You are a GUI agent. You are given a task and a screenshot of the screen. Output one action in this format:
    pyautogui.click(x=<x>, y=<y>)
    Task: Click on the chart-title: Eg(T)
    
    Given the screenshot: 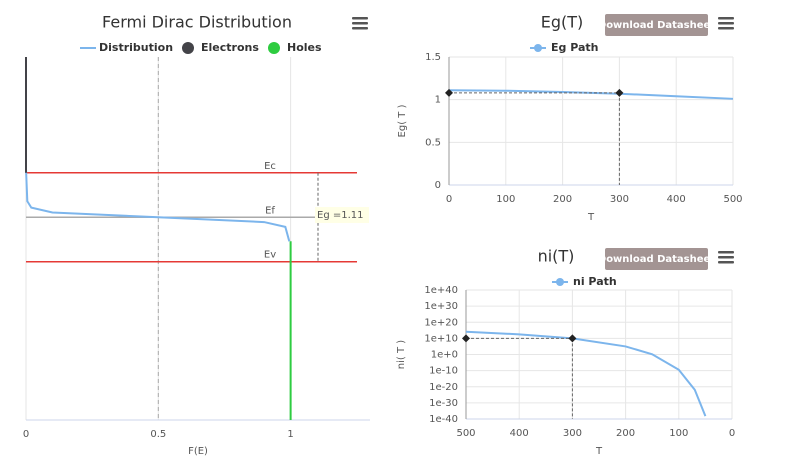 What is the action you would take?
    pyautogui.click(x=562, y=22)
    